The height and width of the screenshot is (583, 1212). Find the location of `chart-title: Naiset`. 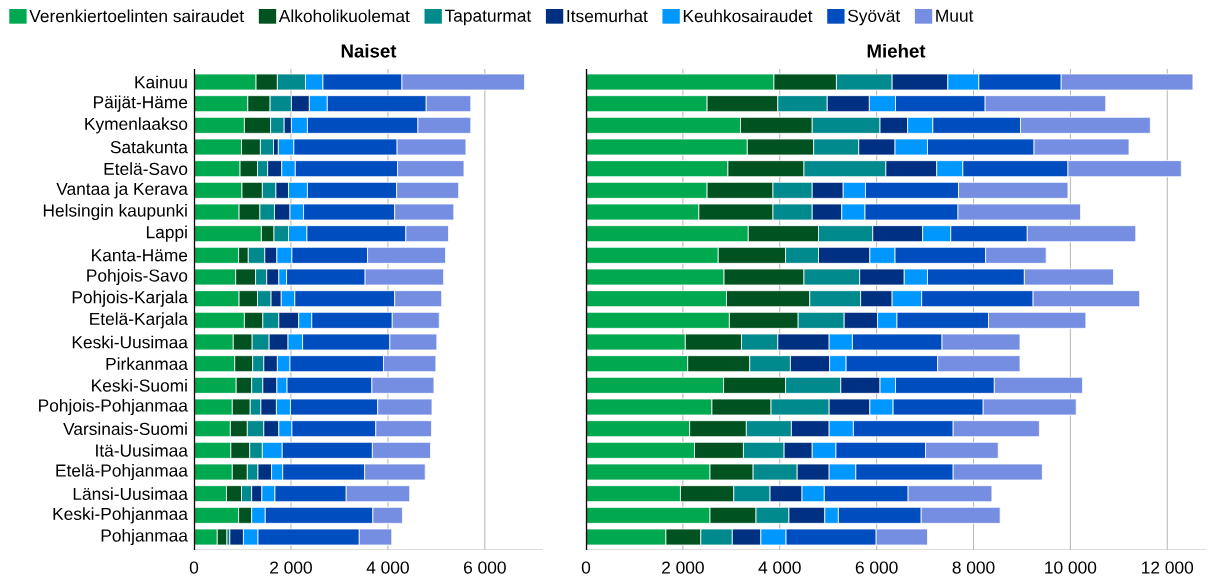

chart-title: Naiset is located at coordinates (369, 50).